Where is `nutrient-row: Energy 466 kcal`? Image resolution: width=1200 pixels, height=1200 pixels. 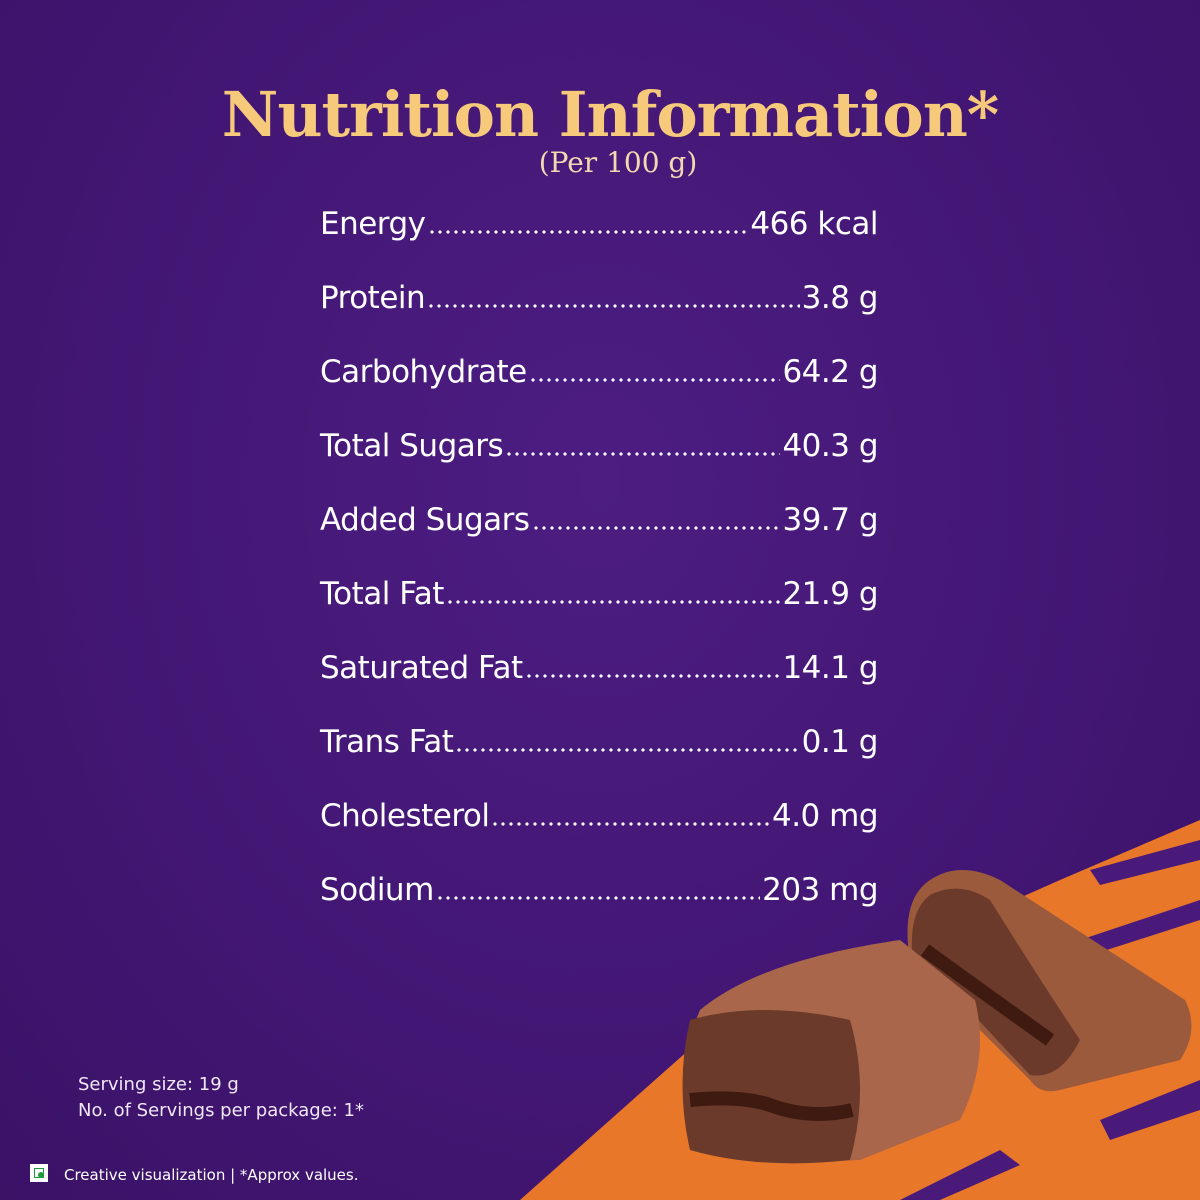 nutrient-row: Energy 466 kcal is located at coordinates (599, 243).